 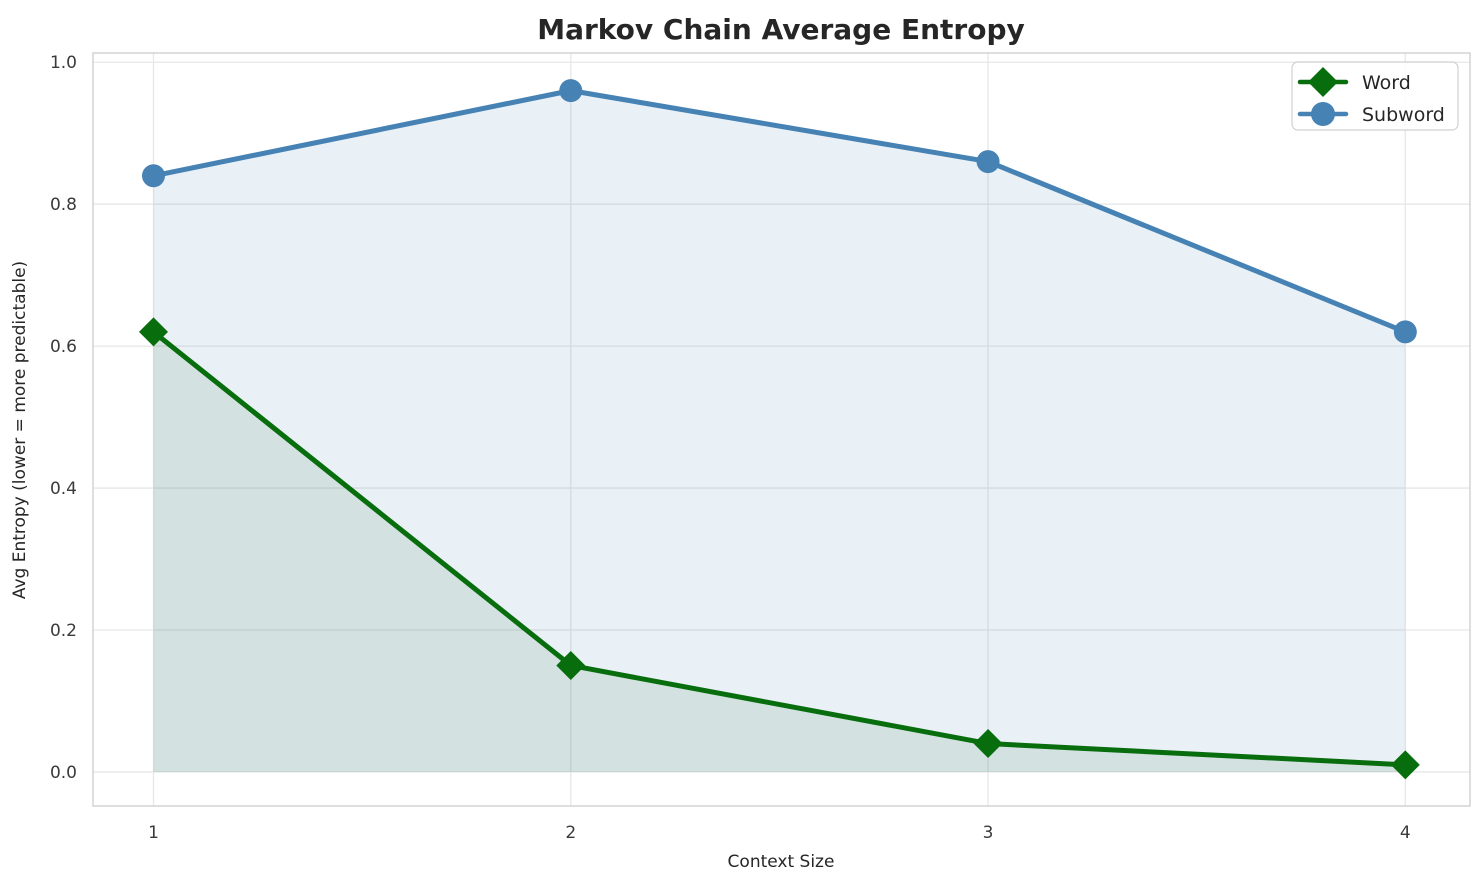 What do you see at coordinates (988, 833) in the screenshot?
I see `x-tick-label: 3` at bounding box center [988, 833].